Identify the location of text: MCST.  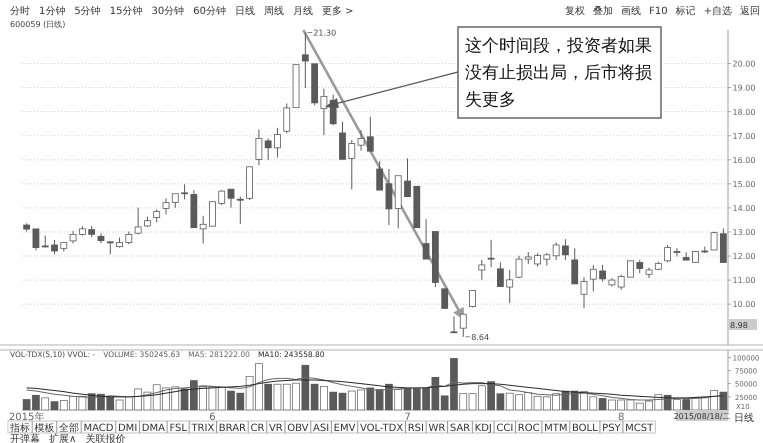
(639, 428).